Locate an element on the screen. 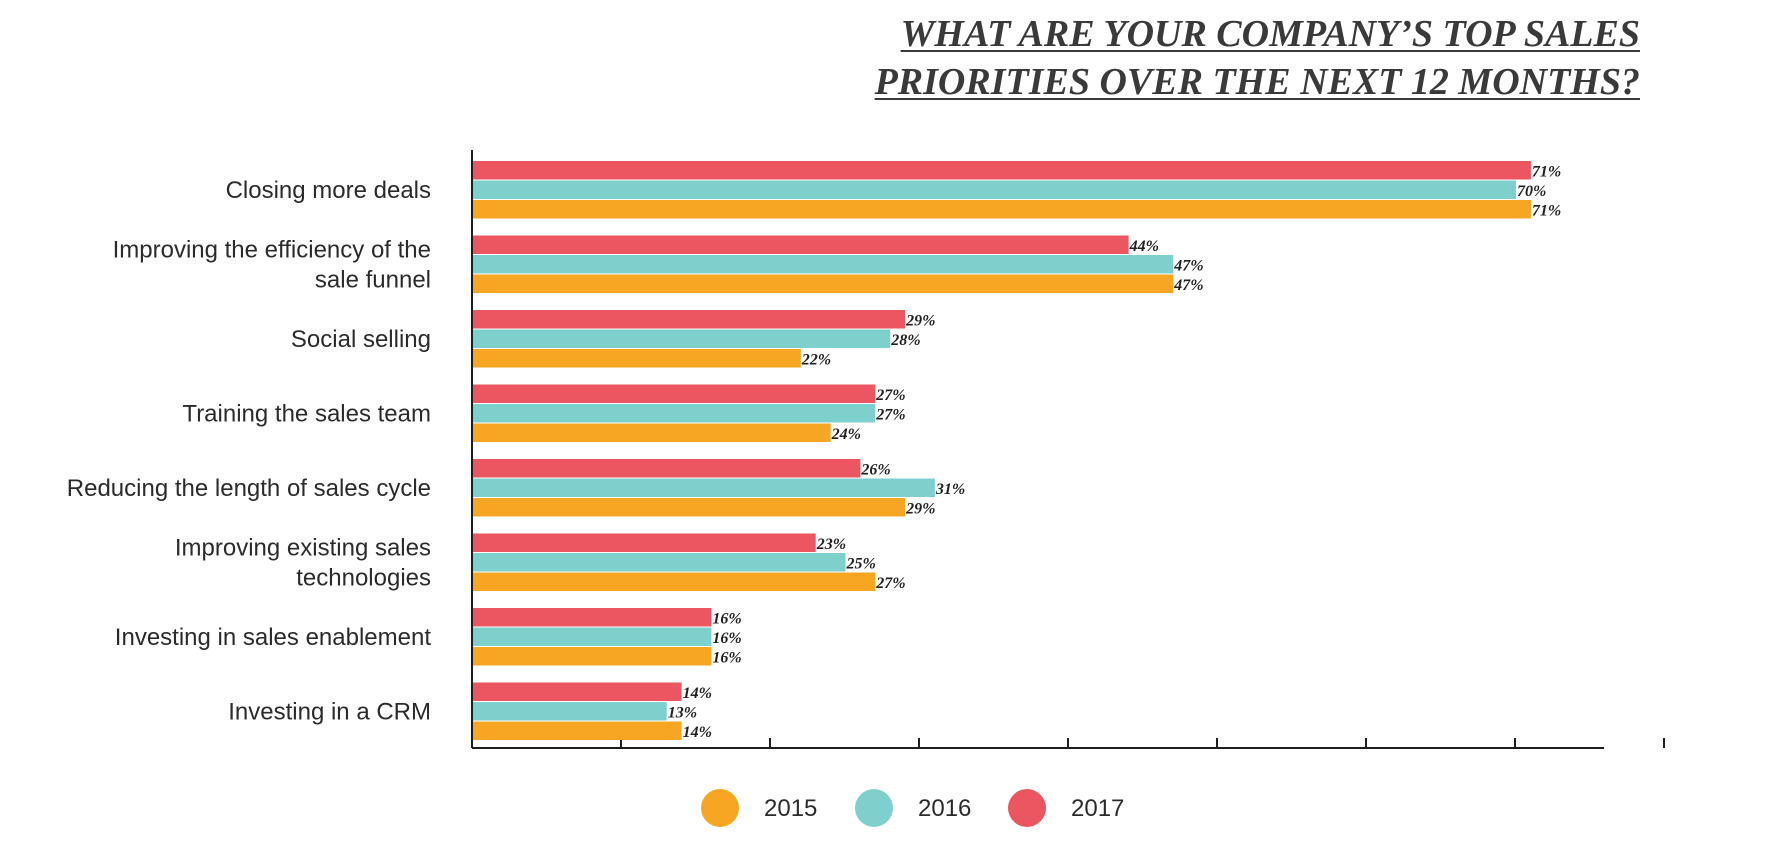 The image size is (1768, 846). category-label: Investing in sales enablement is located at coordinates (273, 637).